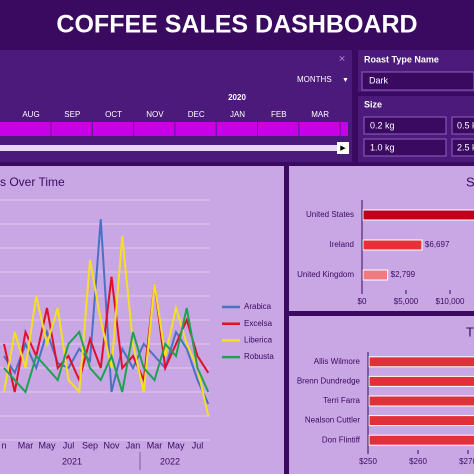 Image resolution: width=474 pixels, height=474 pixels. I want to click on data-label: $6,697, so click(437, 244).